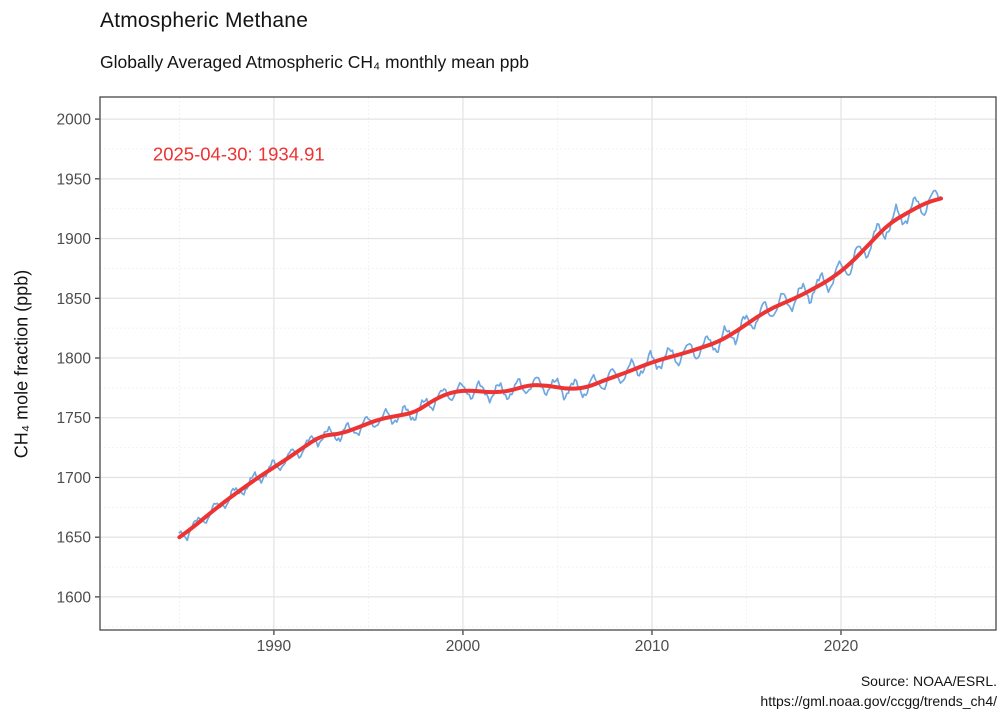 The image size is (1008, 720). I want to click on y-tick-label: 1700, so click(74, 478).